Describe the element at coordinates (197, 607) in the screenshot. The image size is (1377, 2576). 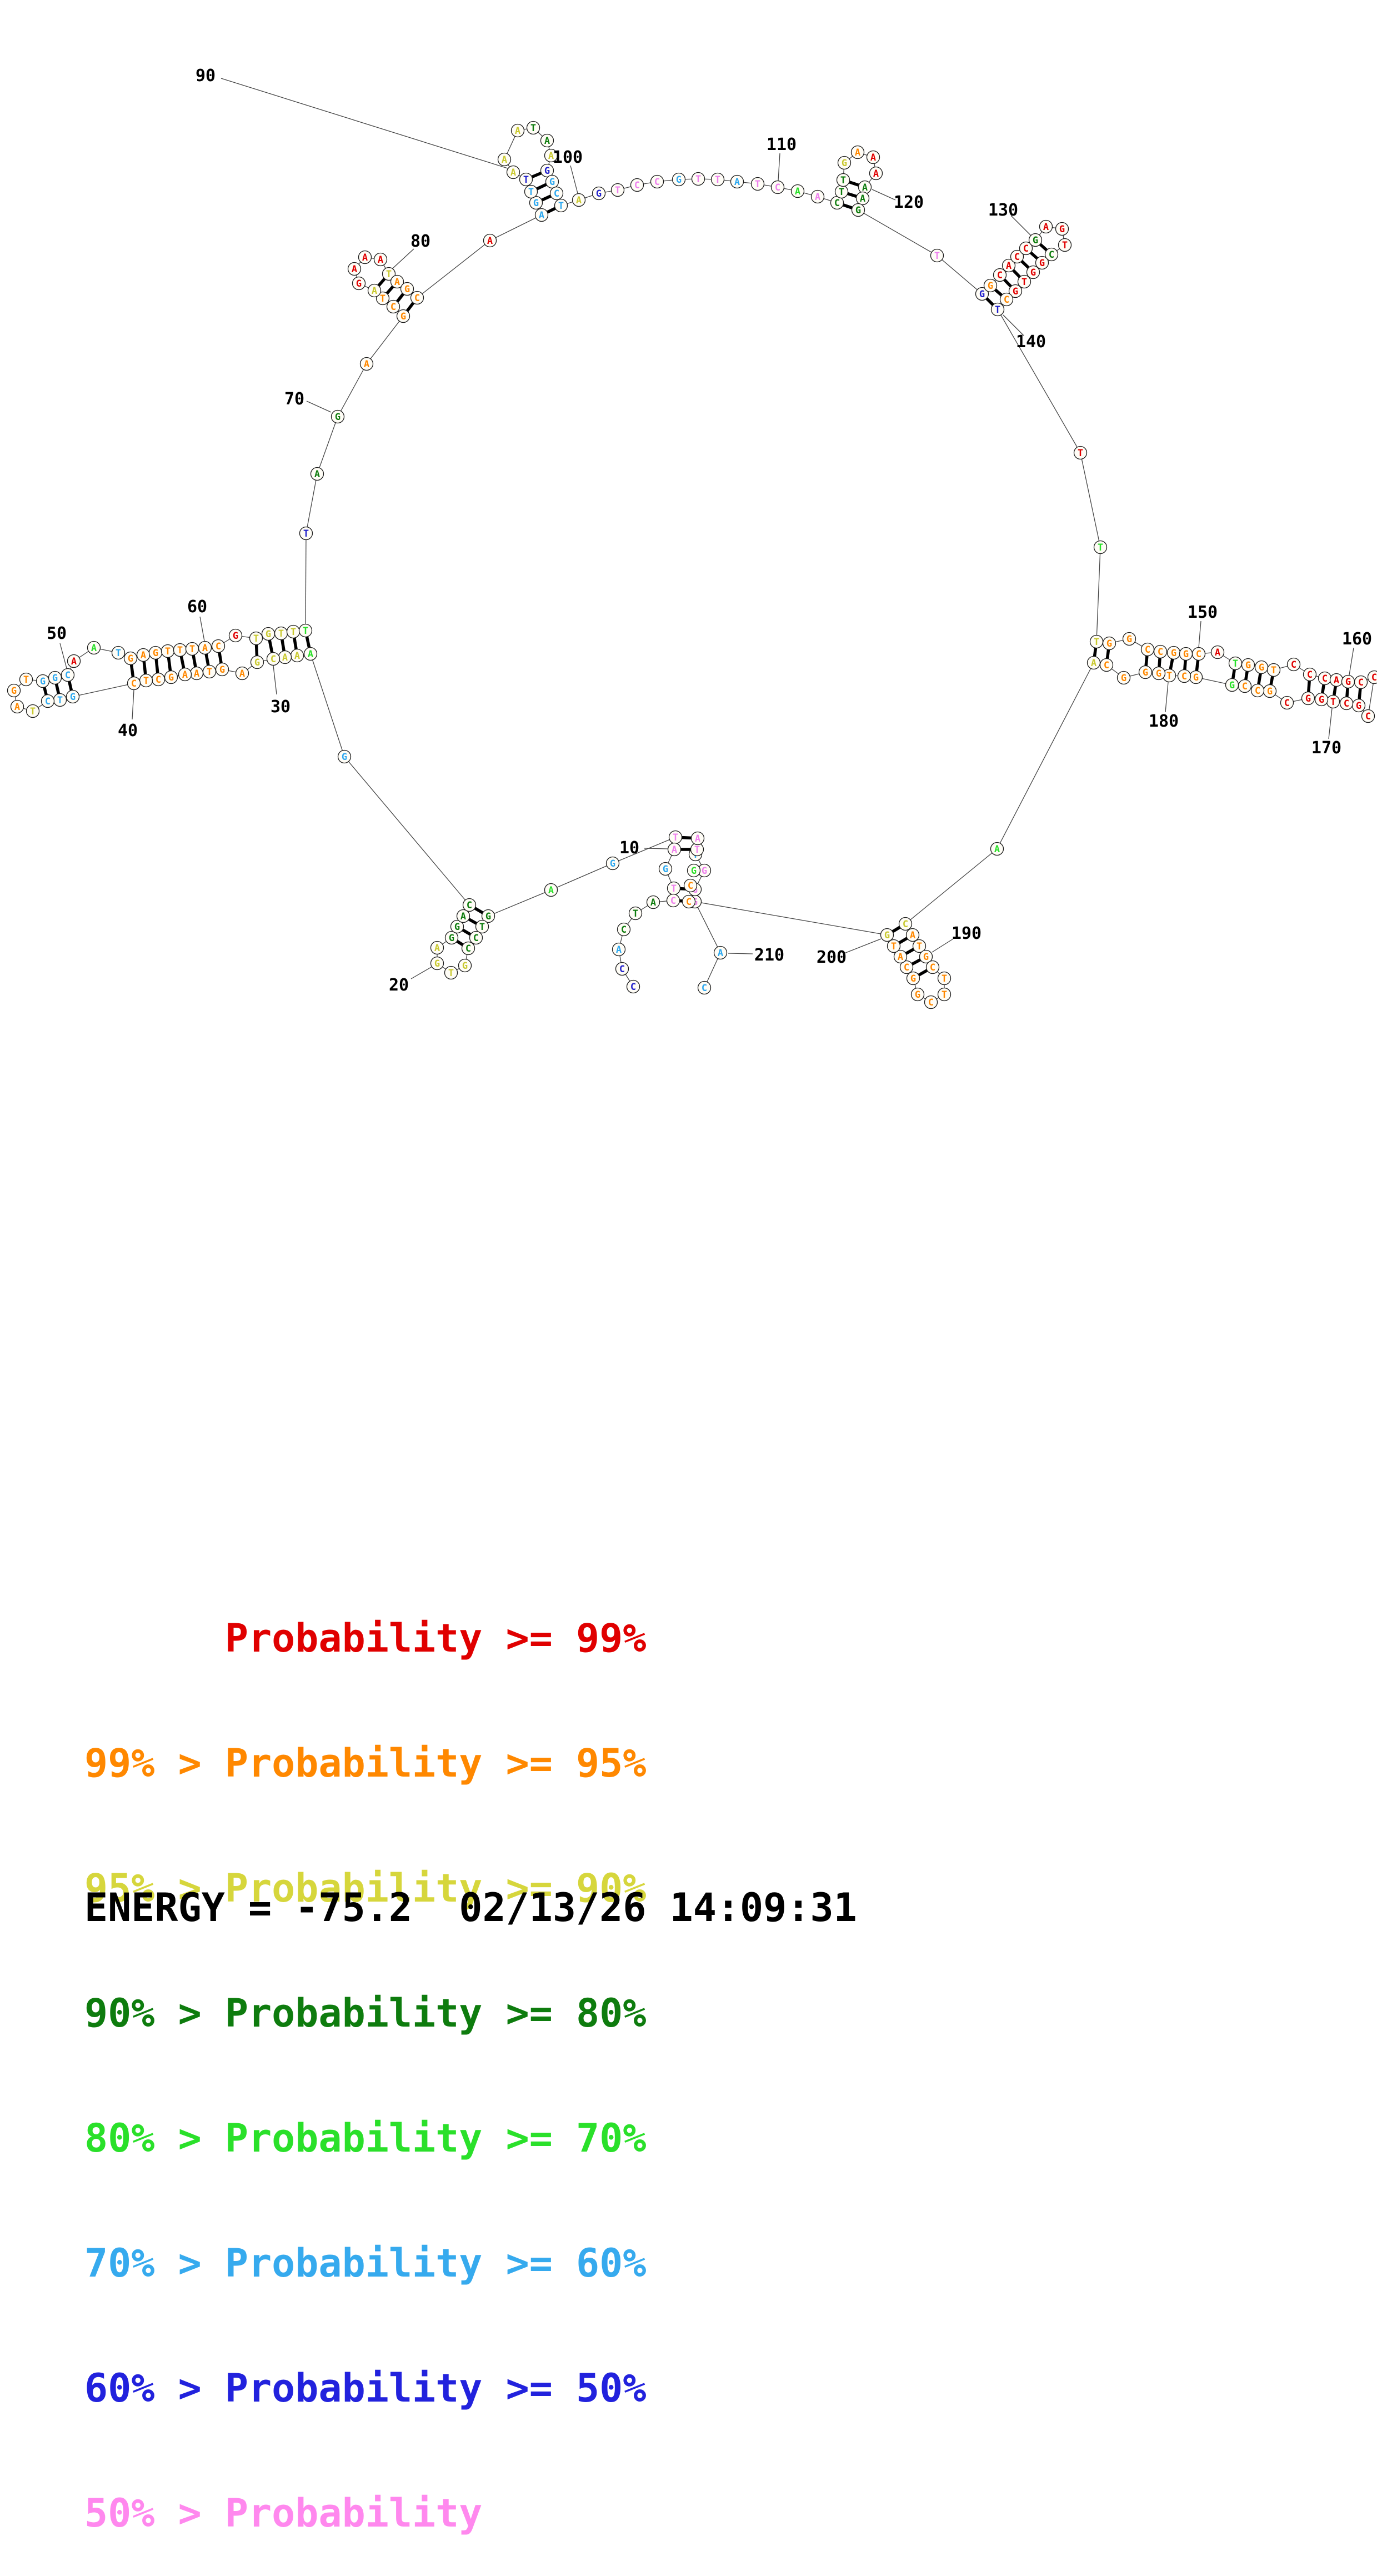
I see `position-label: 60` at that location.